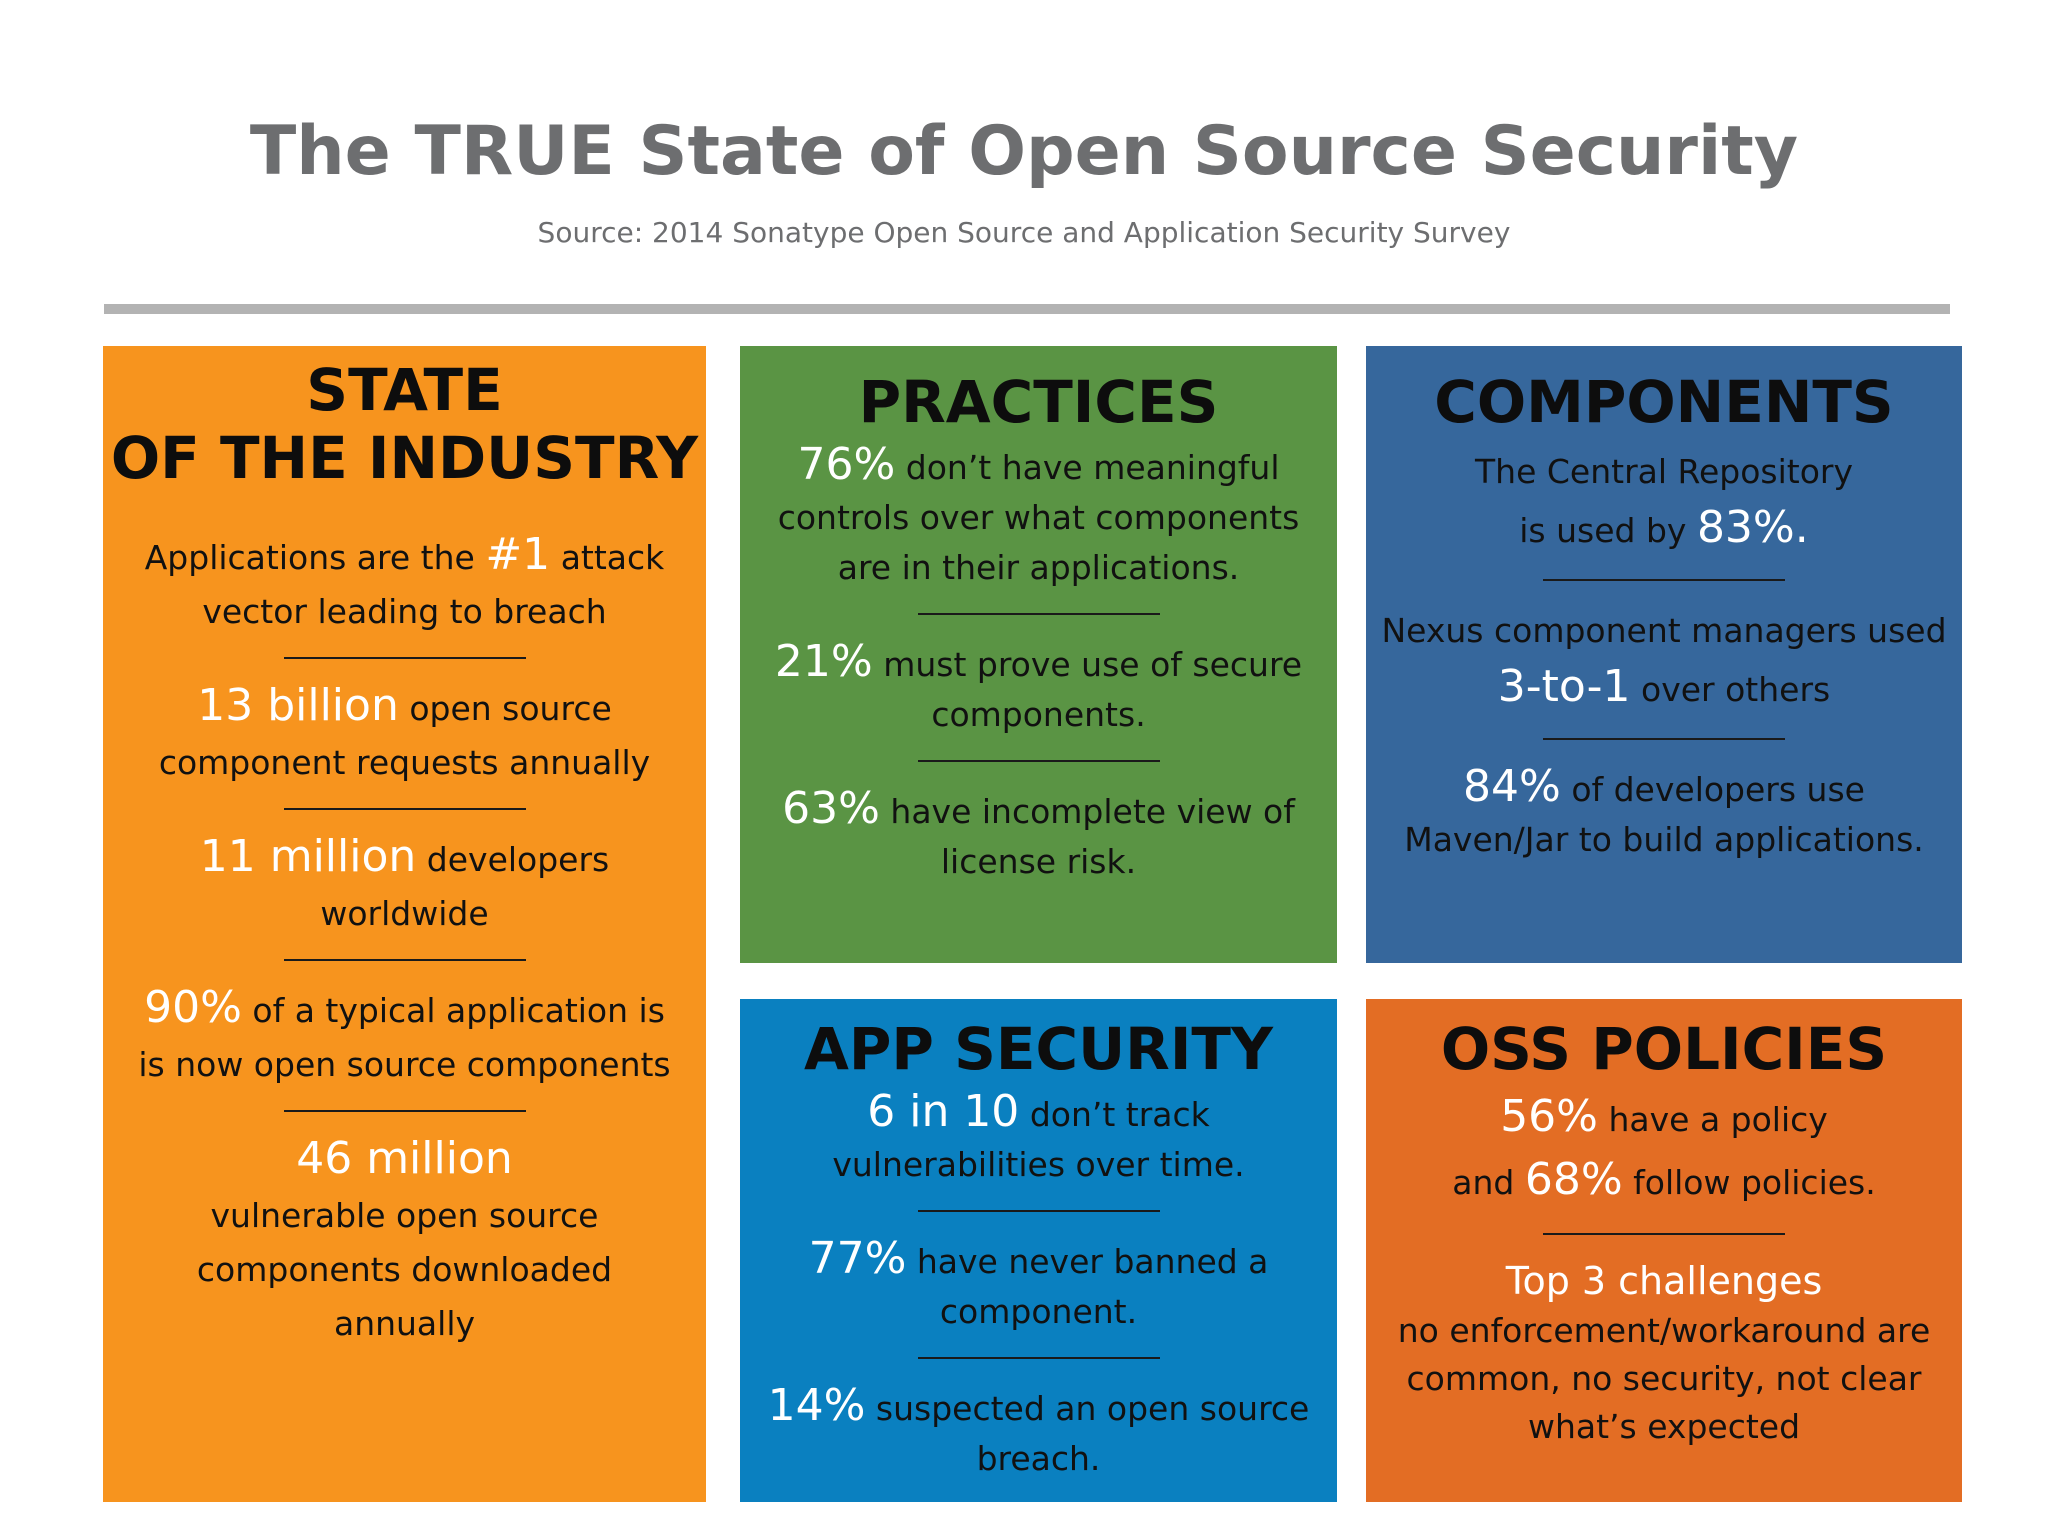 Image resolution: width=2048 pixels, height=1536 pixels. I want to click on stat-text: annually, so click(404, 1323).